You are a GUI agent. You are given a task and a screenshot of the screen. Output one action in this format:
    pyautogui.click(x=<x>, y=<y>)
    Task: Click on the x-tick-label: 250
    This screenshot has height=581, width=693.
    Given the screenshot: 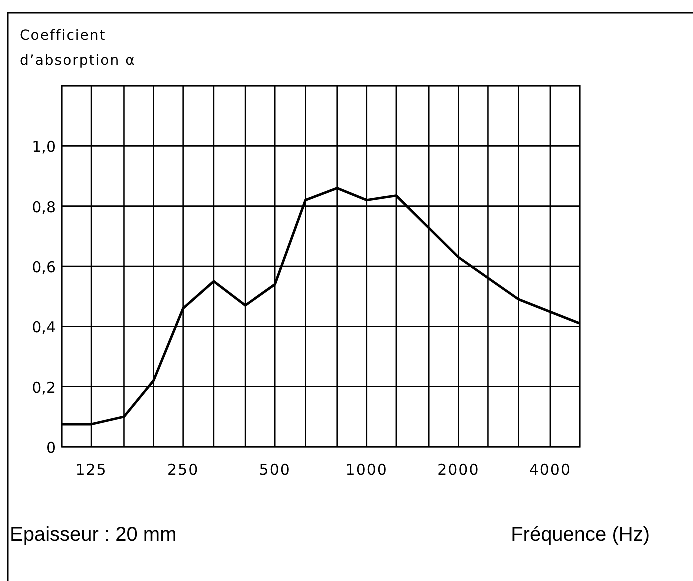 What is the action you would take?
    pyautogui.click(x=184, y=470)
    